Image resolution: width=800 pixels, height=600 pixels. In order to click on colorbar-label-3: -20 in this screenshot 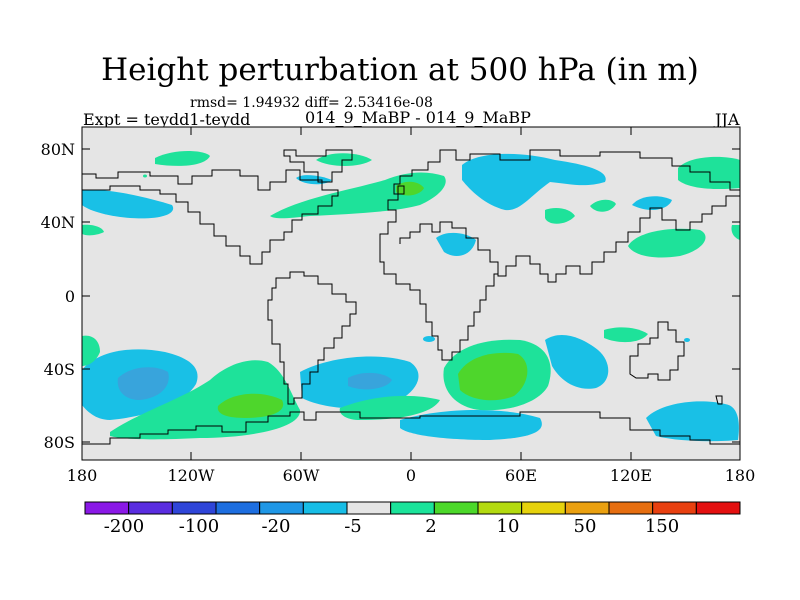, I will do `click(276, 526)`.